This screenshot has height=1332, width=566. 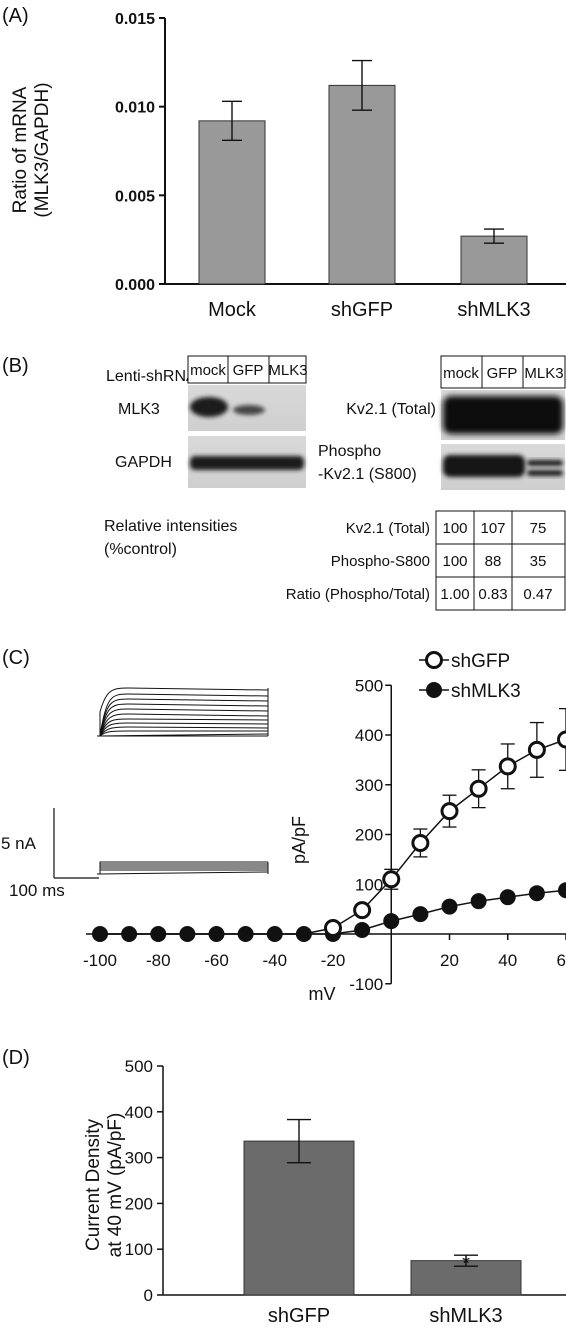 I want to click on panel-a-ytick-label: 0.015, so click(x=135, y=19).